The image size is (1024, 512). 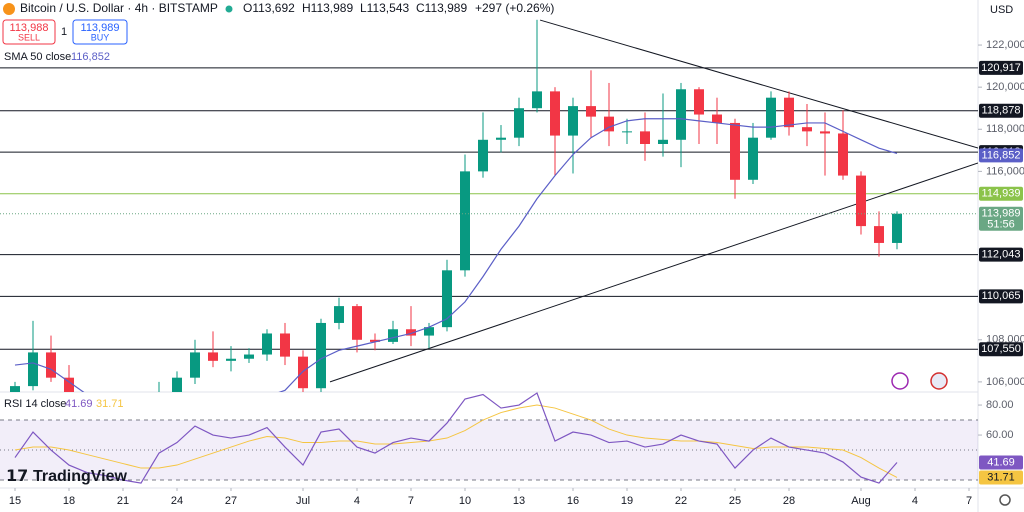 I want to click on ohlc-low: L113,543, so click(x=384, y=8).